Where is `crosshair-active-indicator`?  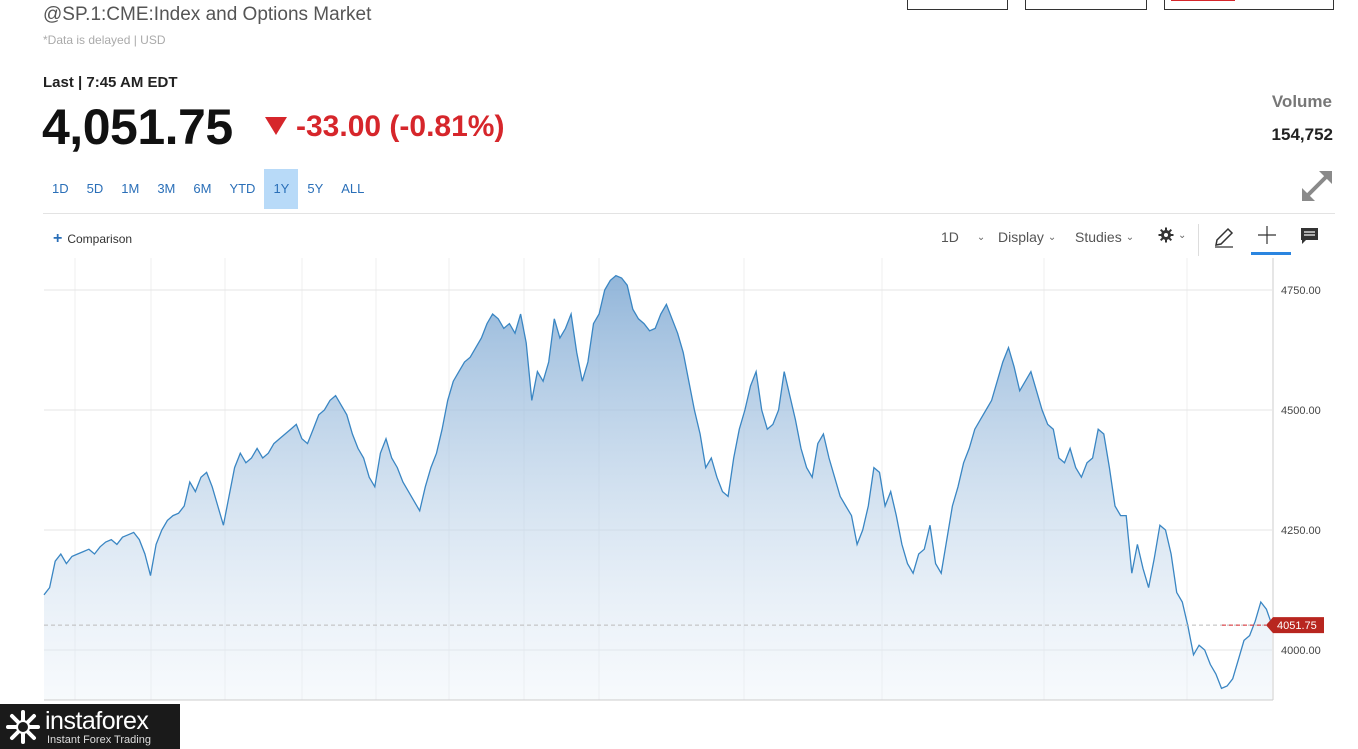 crosshair-active-indicator is located at coordinates (1271, 253).